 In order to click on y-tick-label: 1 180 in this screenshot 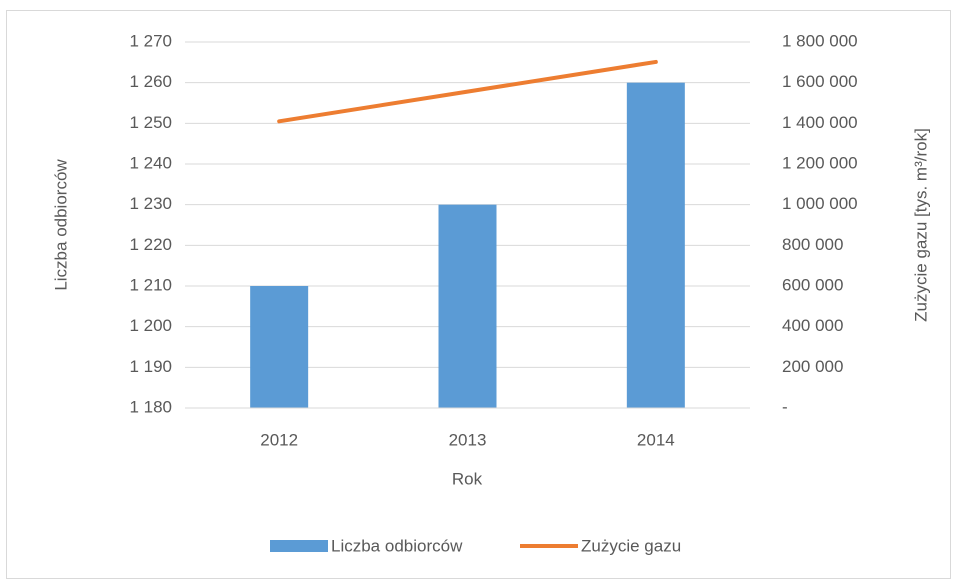, I will do `click(150, 406)`.